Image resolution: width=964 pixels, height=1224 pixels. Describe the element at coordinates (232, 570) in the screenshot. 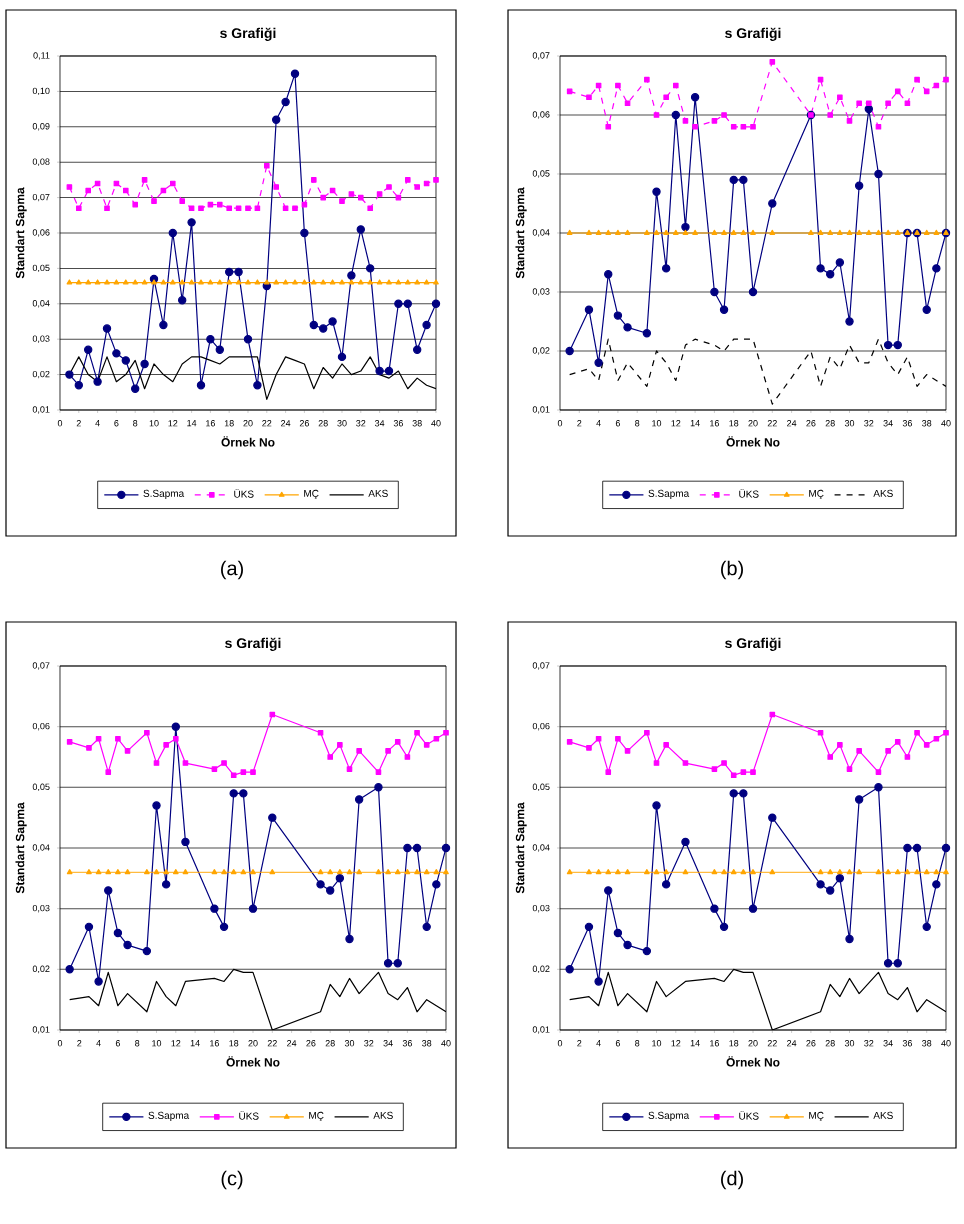

I see `text: (a)` at that location.